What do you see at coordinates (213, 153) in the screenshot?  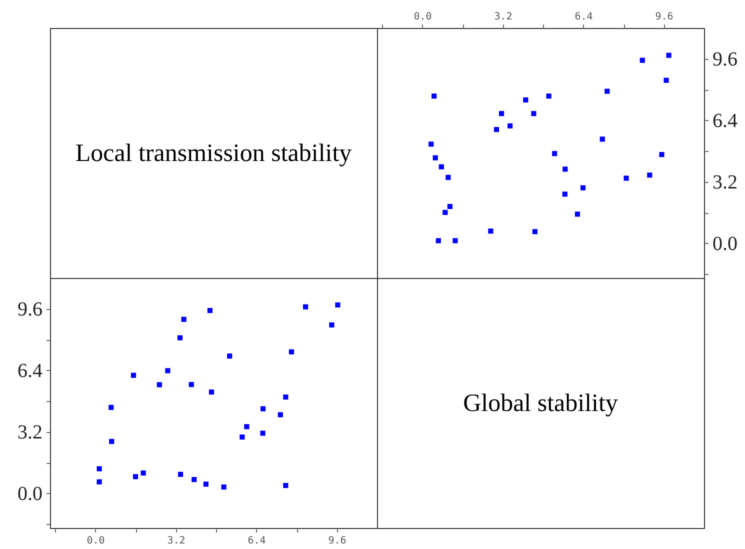 I see `text: Local transmission stability` at bounding box center [213, 153].